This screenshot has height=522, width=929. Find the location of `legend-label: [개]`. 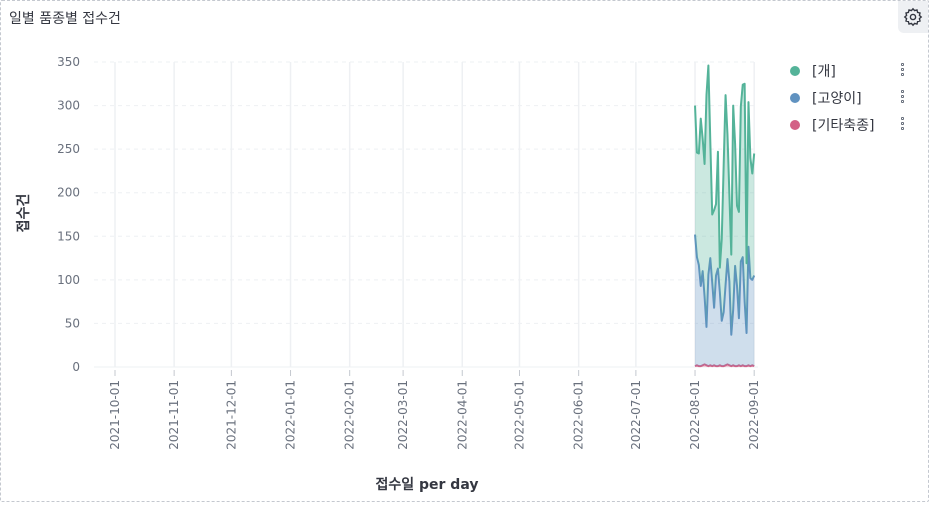

legend-label: [개] is located at coordinates (824, 71).